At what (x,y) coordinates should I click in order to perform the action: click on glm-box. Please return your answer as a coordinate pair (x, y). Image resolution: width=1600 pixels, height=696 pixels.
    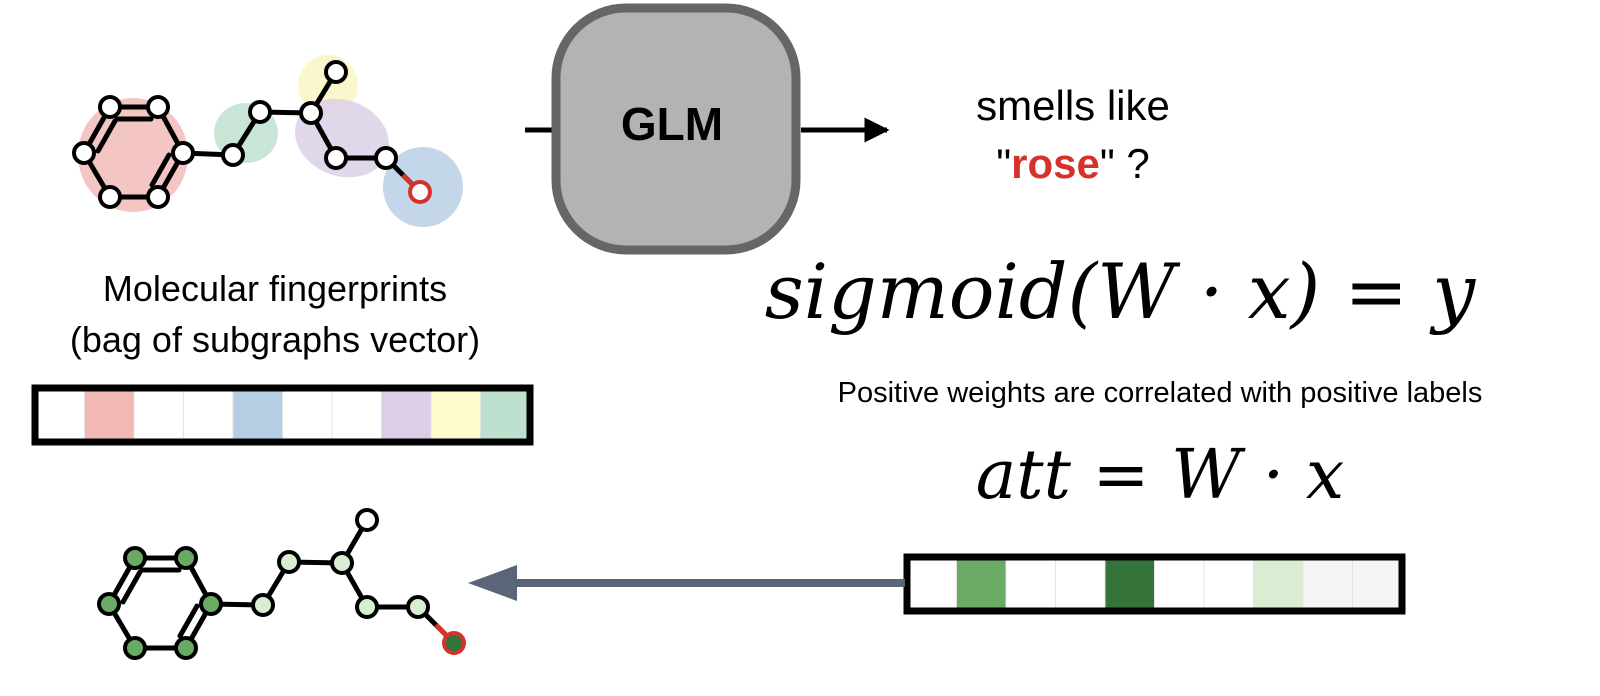
    Looking at the image, I should click on (676, 129).